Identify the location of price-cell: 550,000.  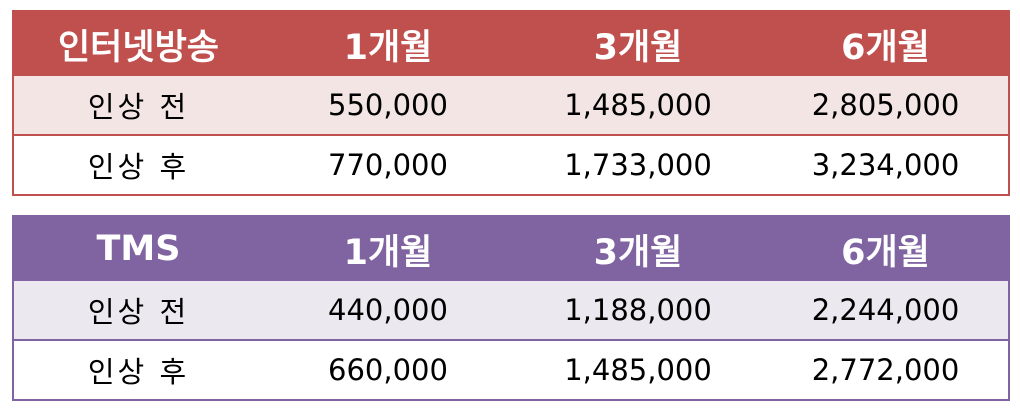
(388, 106).